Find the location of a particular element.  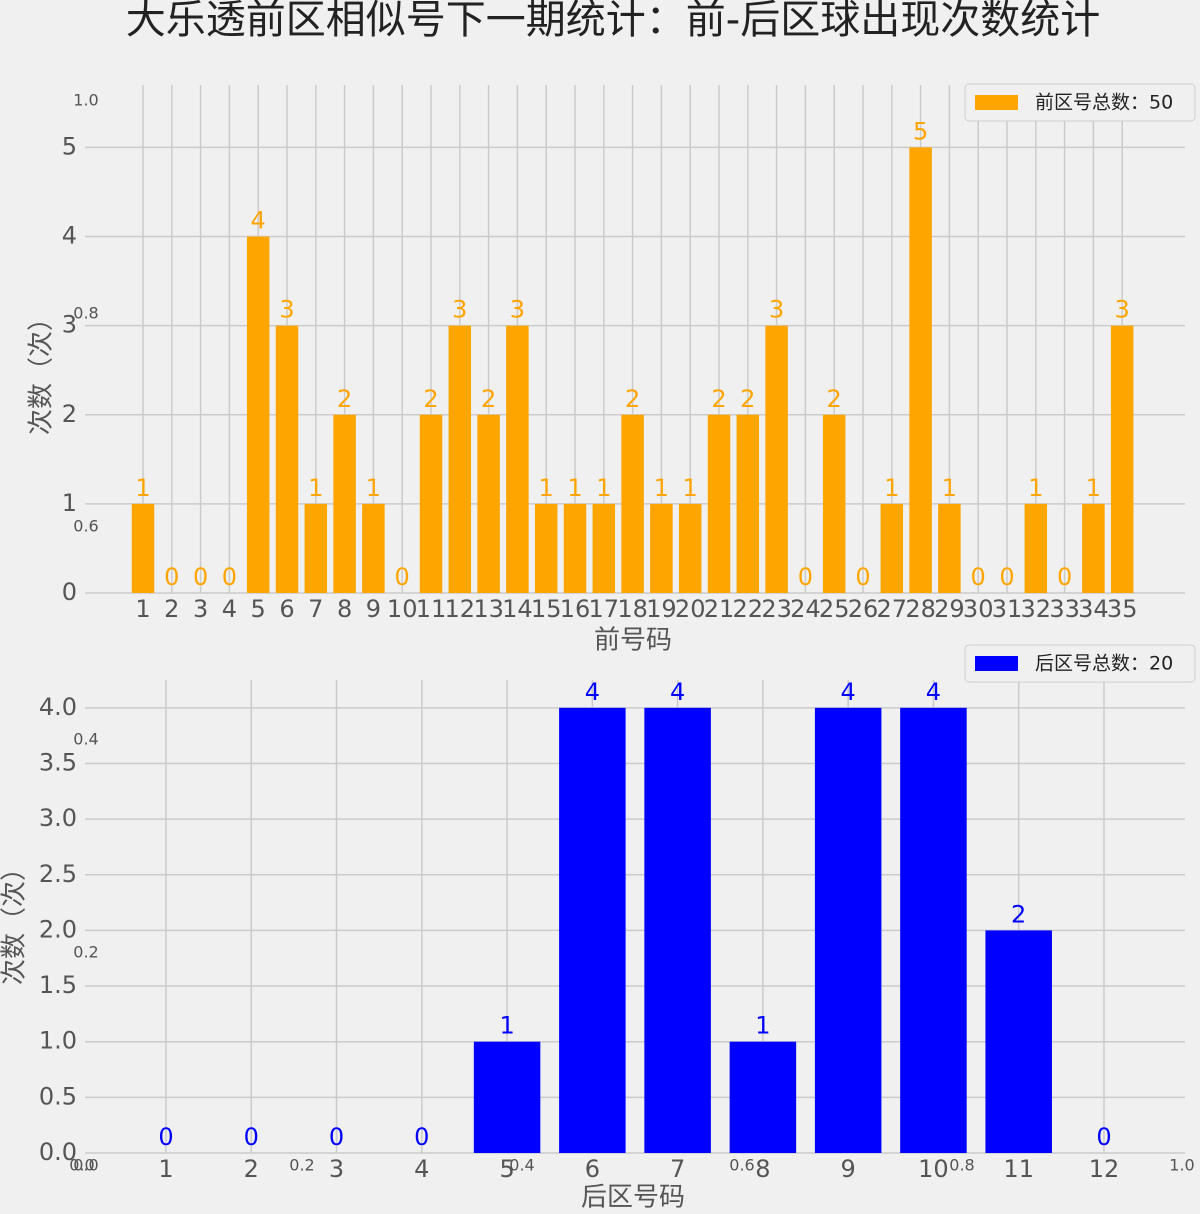

bg-y-tick-label: 0.4 is located at coordinates (85, 739).